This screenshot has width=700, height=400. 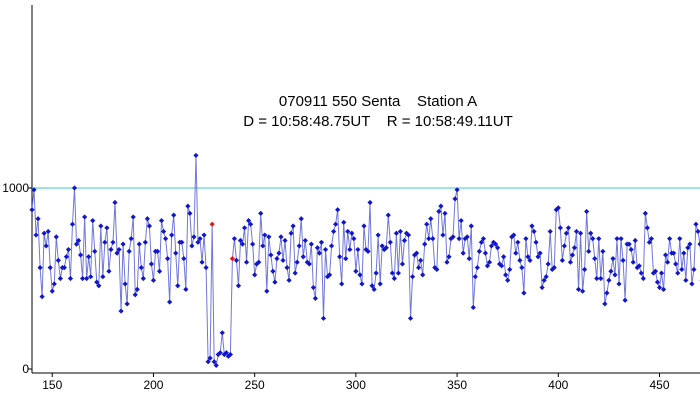 What do you see at coordinates (212, 224) in the screenshot?
I see `highlighted-data-point` at bounding box center [212, 224].